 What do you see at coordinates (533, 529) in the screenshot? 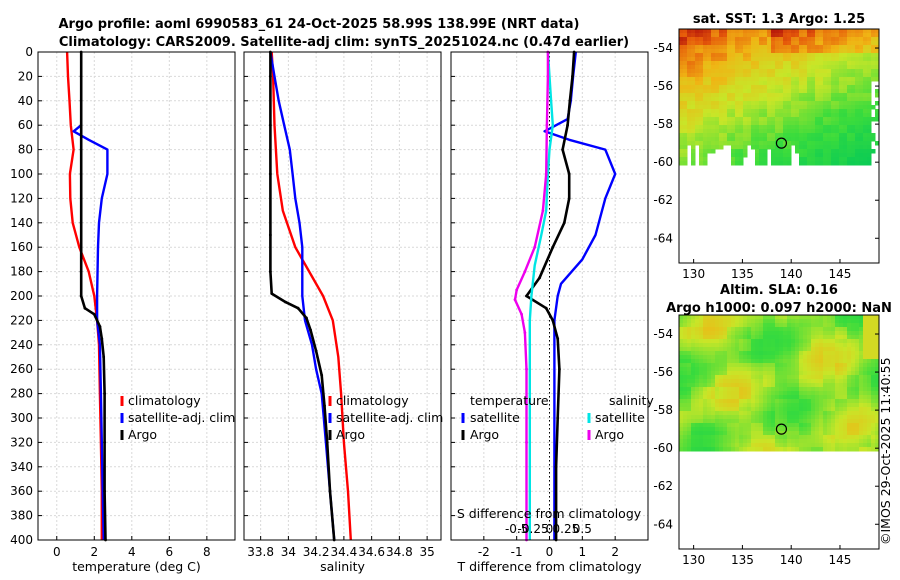
I see `s-tick-label: -0.25` at bounding box center [533, 529].